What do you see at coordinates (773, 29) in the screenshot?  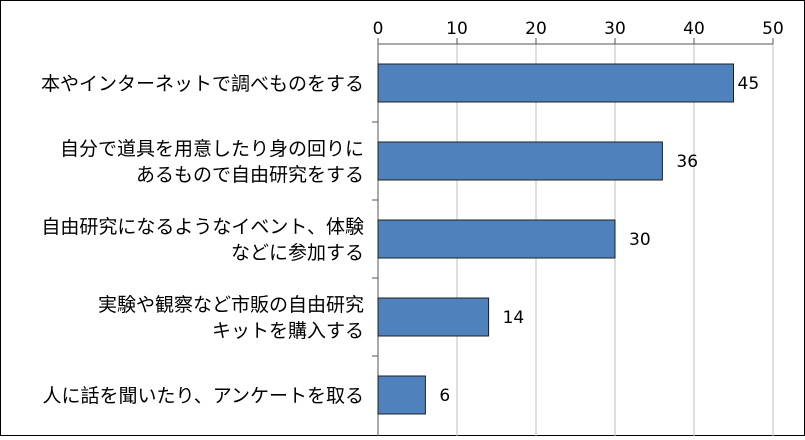 I see `x-tick-label: 50` at bounding box center [773, 29].